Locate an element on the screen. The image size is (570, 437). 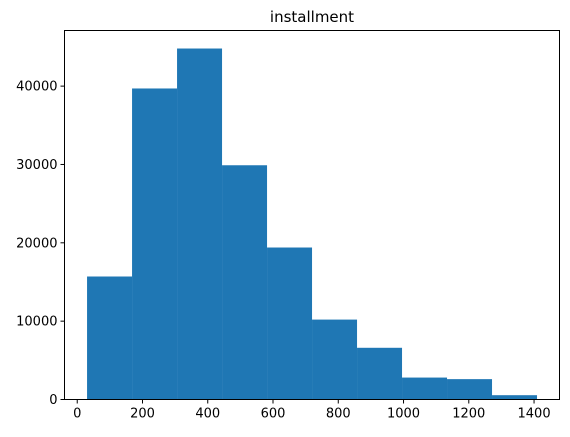
x-tick-label-3: 600 is located at coordinates (273, 414).